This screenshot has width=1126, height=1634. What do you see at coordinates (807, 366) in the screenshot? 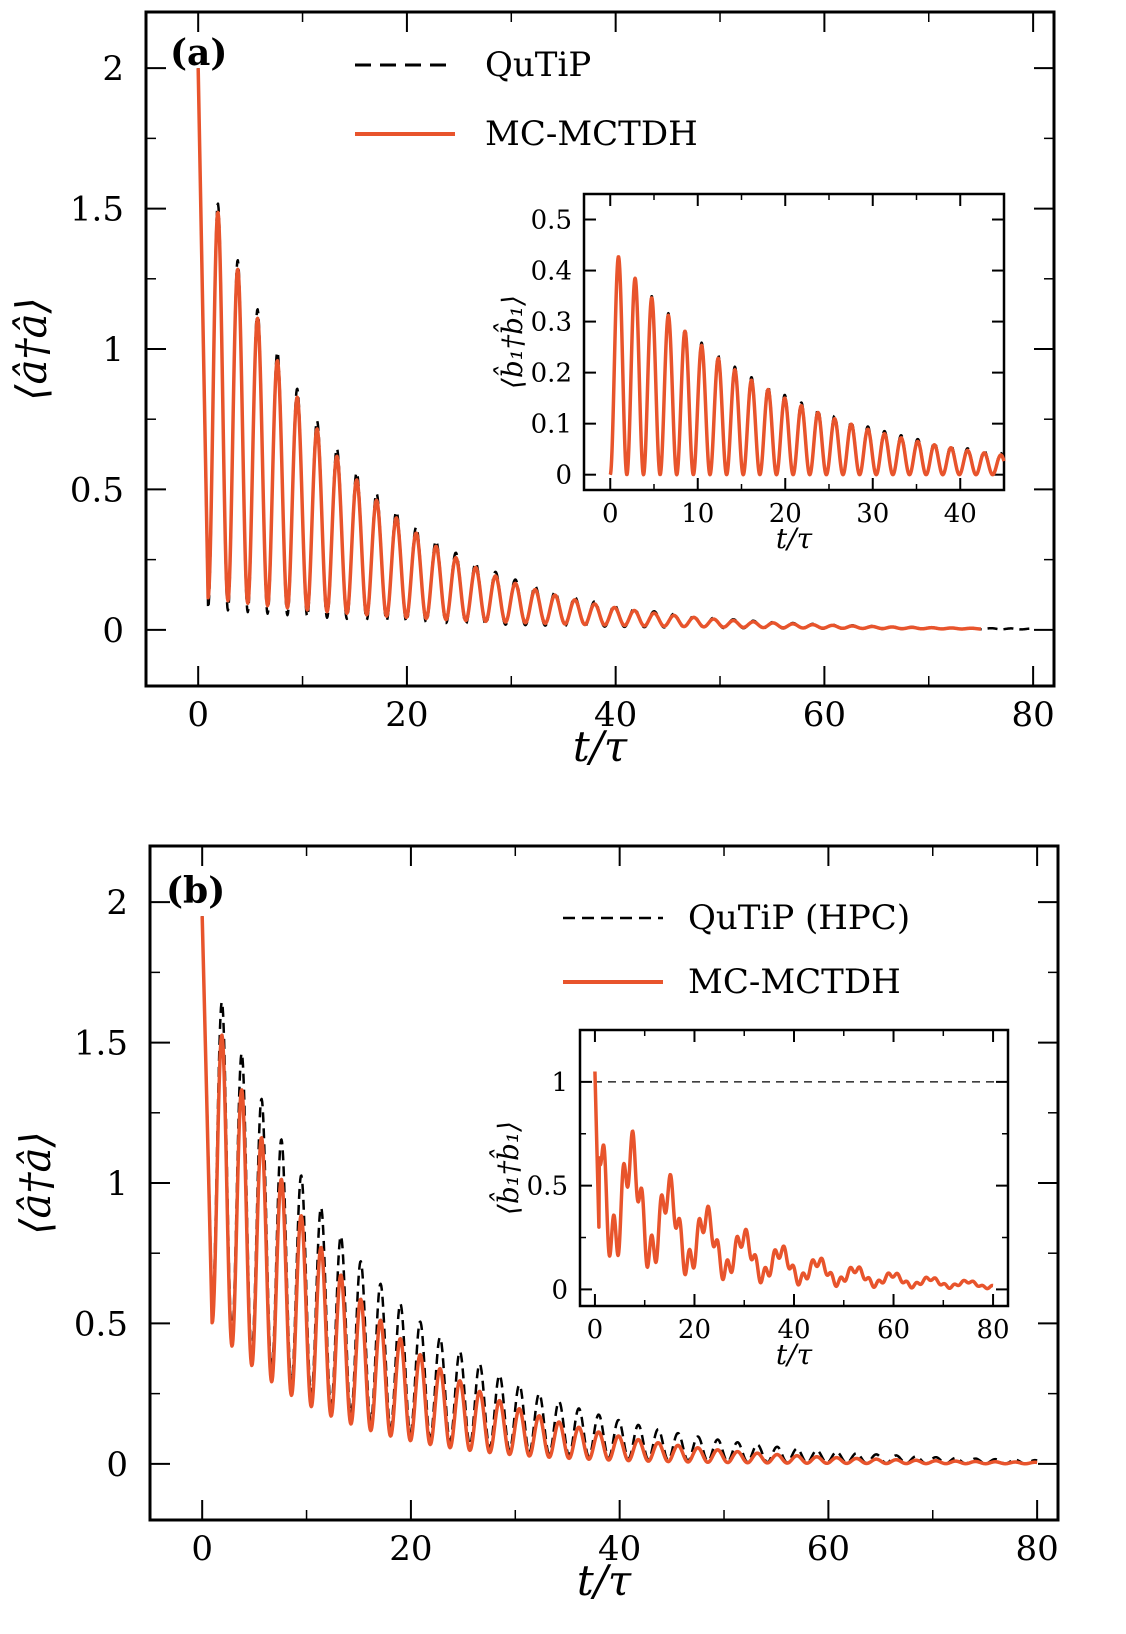
I see `panel-a-inset-series-mc-mctdh` at bounding box center [807, 366].